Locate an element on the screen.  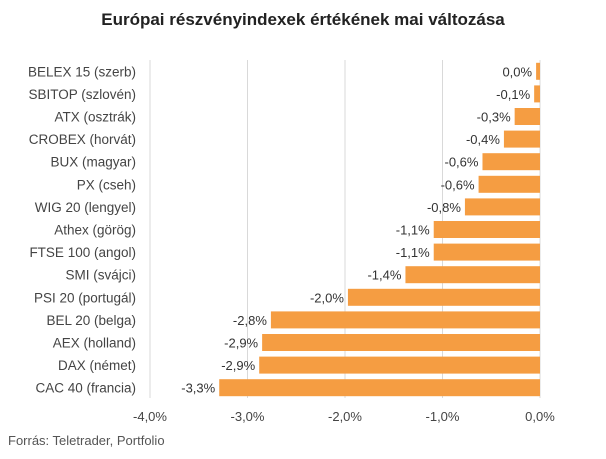
x-tick-label: 0,0% is located at coordinates (540, 416).